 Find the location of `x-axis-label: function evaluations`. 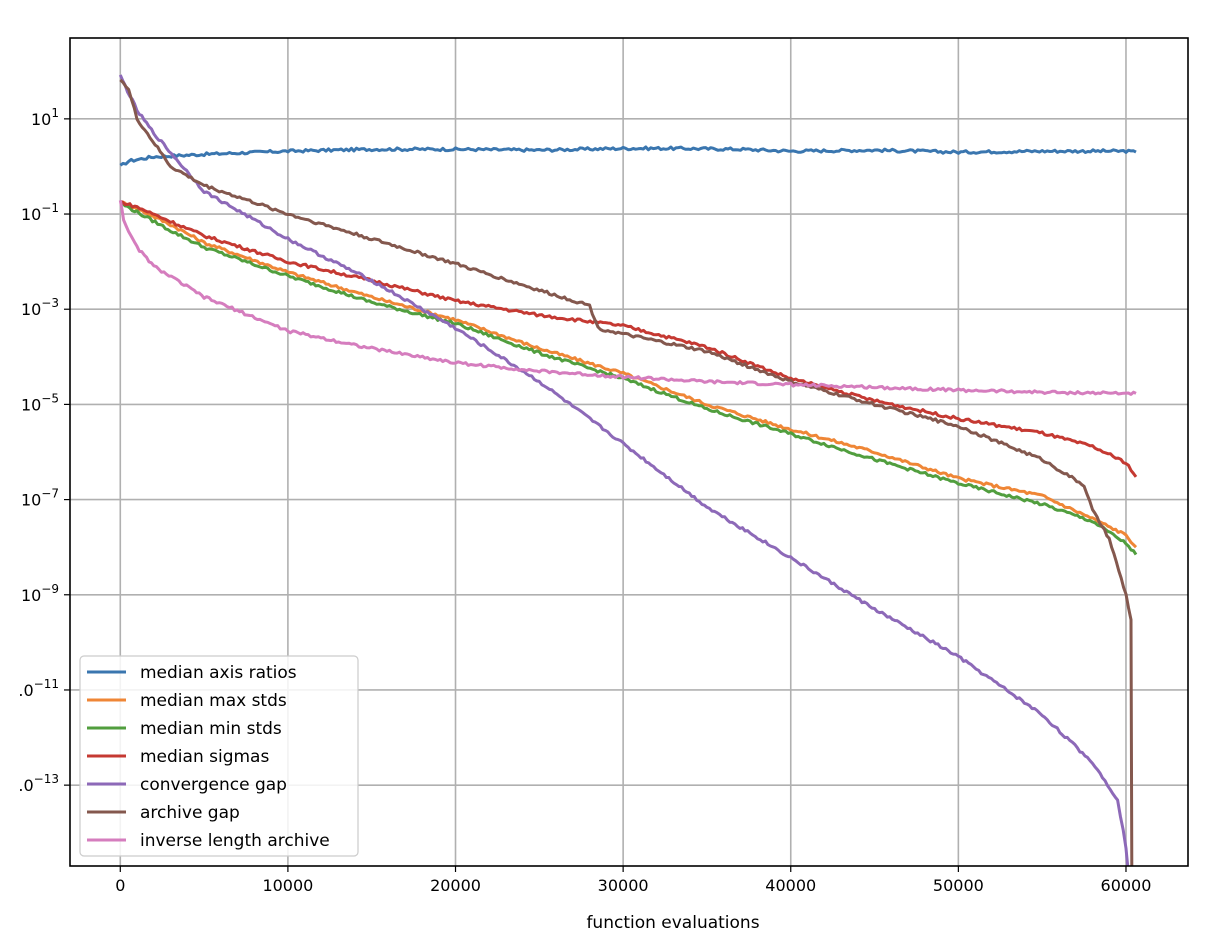

x-axis-label: function evaluations is located at coordinates (672, 923).